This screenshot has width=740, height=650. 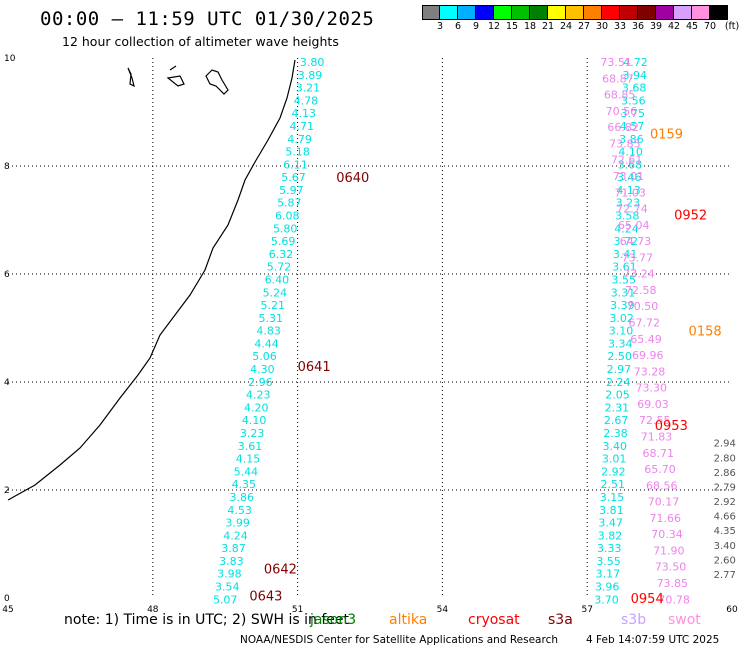 I want to click on wave-height-value: 4.13, so click(x=628, y=190).